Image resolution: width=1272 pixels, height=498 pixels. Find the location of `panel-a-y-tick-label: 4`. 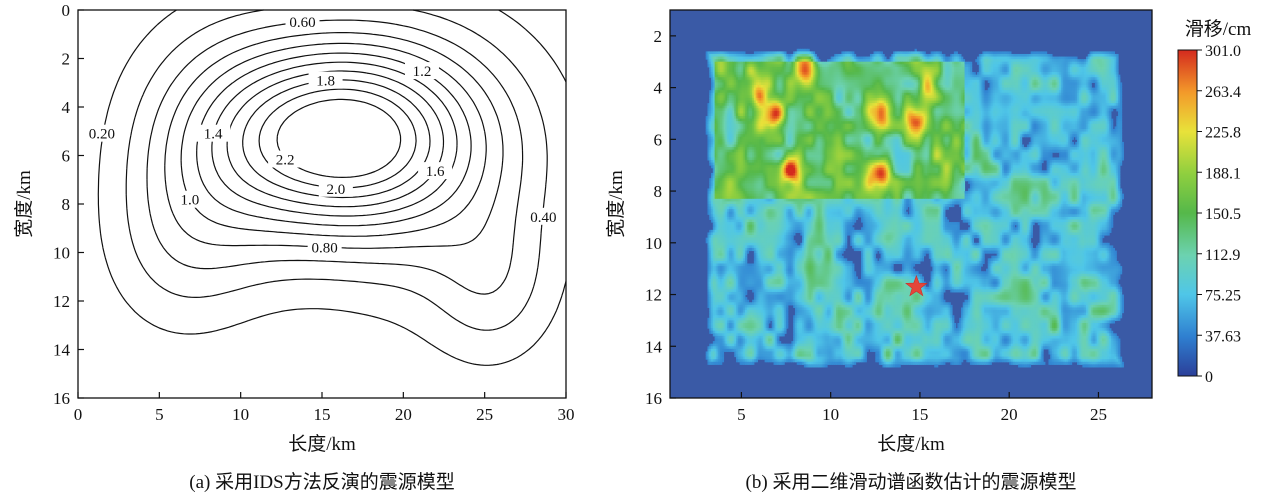

panel-a-y-tick-label: 4 is located at coordinates (66, 107).